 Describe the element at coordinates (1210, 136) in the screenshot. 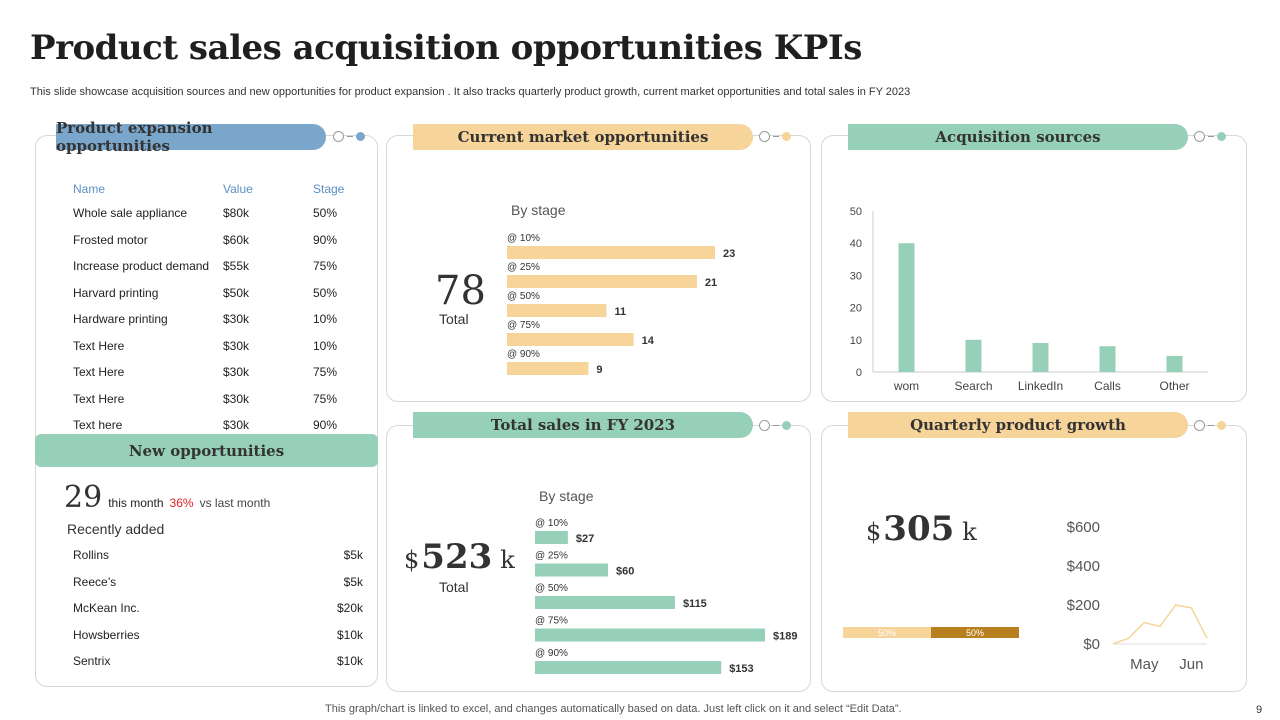

I see `acquisition-dots` at that location.